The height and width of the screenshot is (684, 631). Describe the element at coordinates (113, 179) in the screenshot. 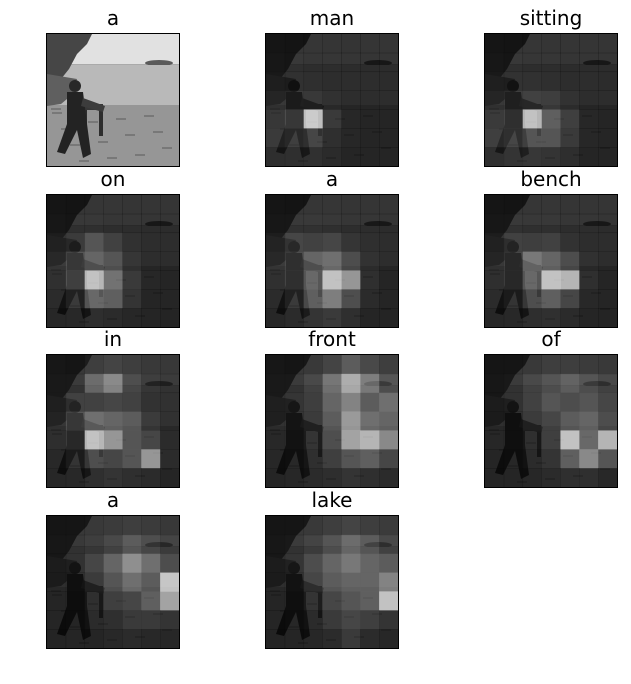

I see `panel-title: on` at that location.